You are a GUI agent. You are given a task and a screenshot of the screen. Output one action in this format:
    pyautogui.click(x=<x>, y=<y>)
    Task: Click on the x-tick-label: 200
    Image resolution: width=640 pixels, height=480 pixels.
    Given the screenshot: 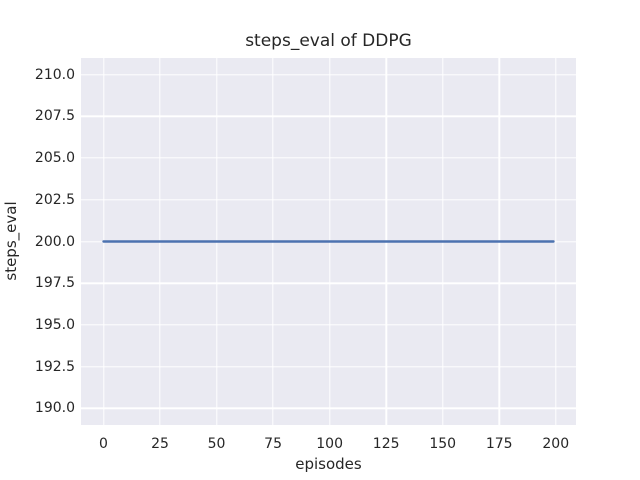 What is the action you would take?
    pyautogui.click(x=556, y=444)
    